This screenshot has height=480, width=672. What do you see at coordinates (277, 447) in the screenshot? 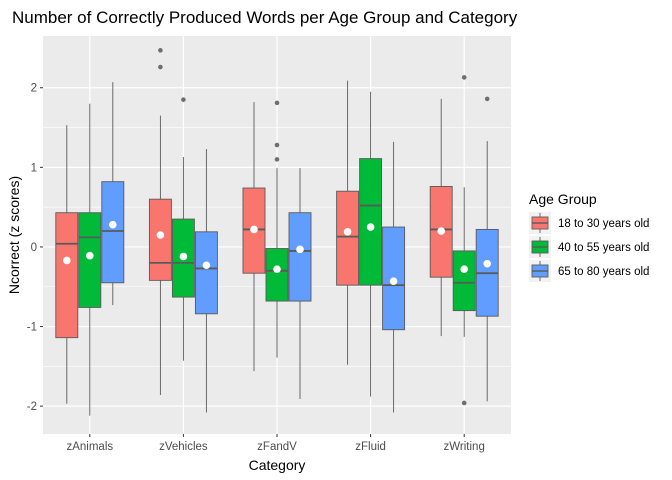
I see `x-tick-label: zFandV` at bounding box center [277, 447].